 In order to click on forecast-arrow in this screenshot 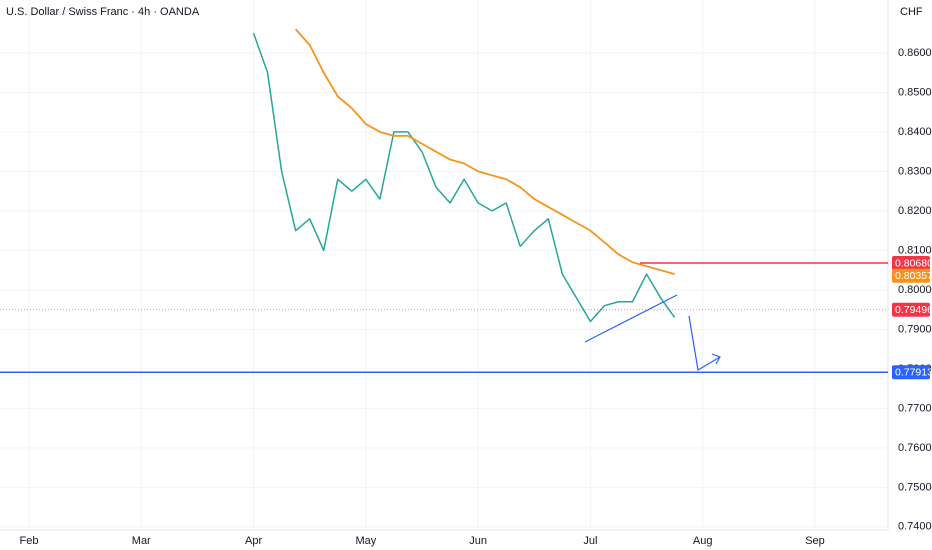, I will do `click(704, 343)`.